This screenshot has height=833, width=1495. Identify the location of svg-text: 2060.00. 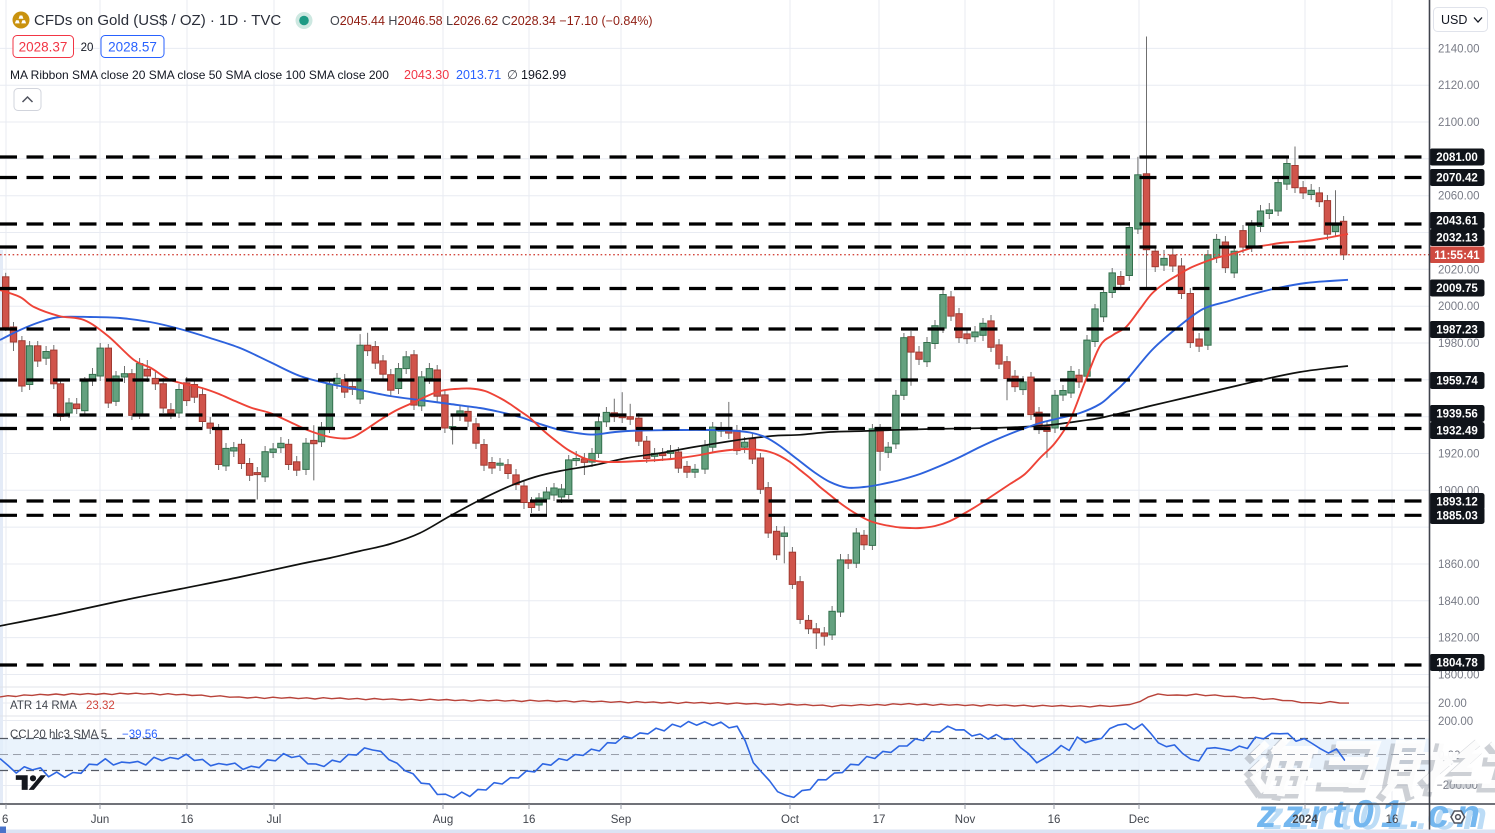
(1459, 197).